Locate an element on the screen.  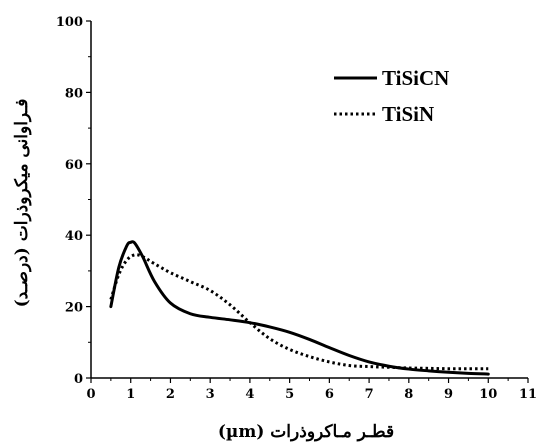
y-tick-label: 100 is located at coordinates (69, 22).